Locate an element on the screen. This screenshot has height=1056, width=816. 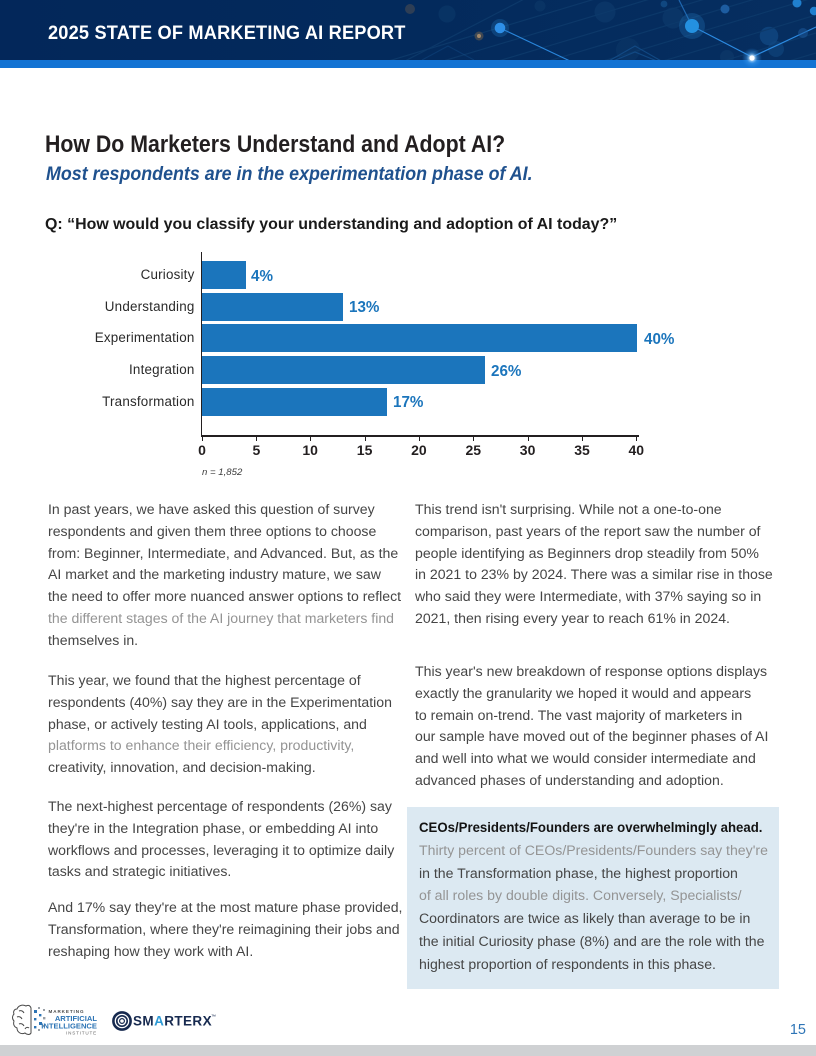
svg-text: INSTITUTE is located at coordinates (81, 1033).